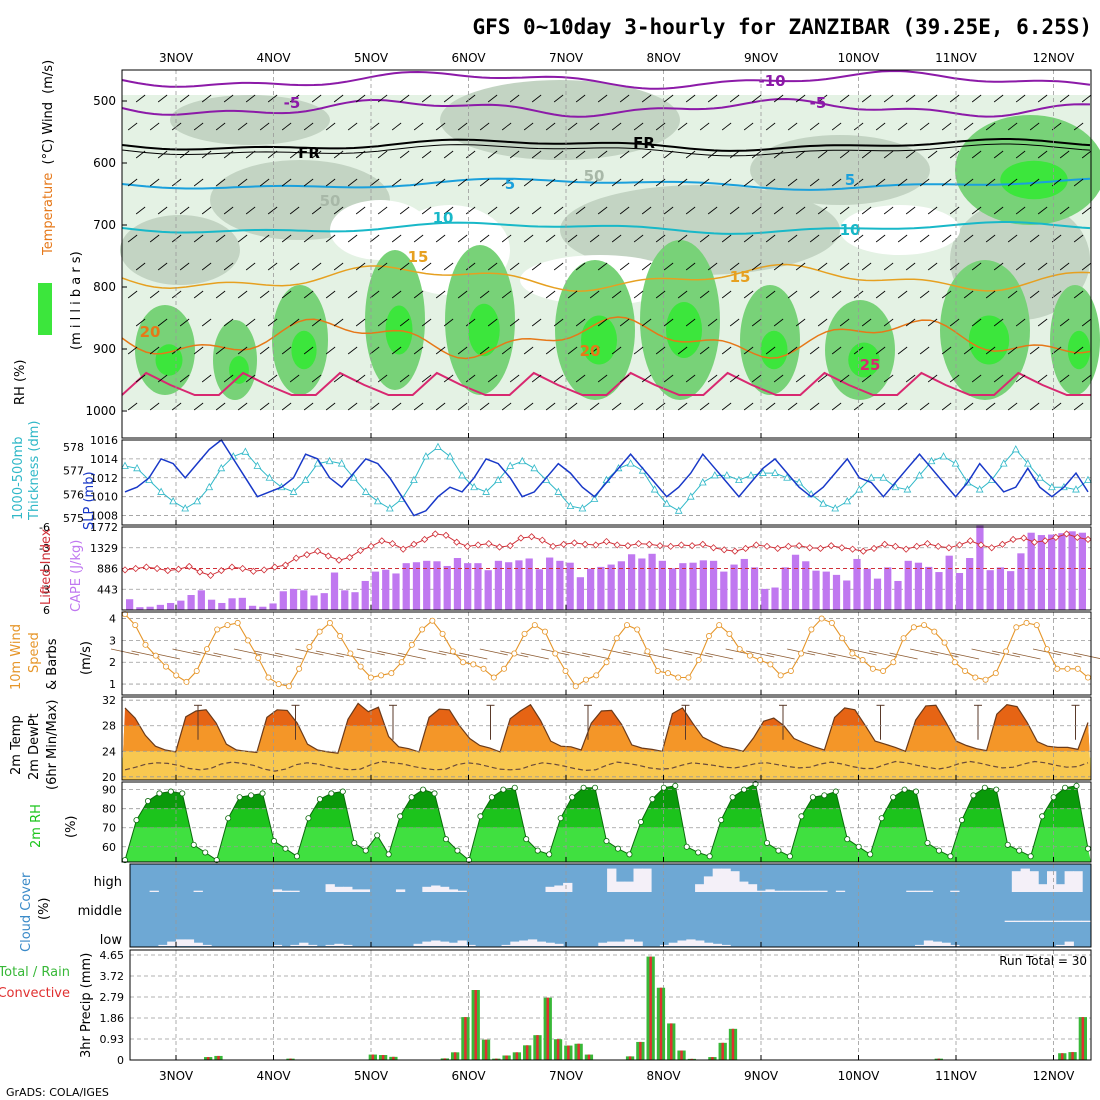  Describe the element at coordinates (744, 886) in the screenshot. I see `cloud-high-bar` at that location.